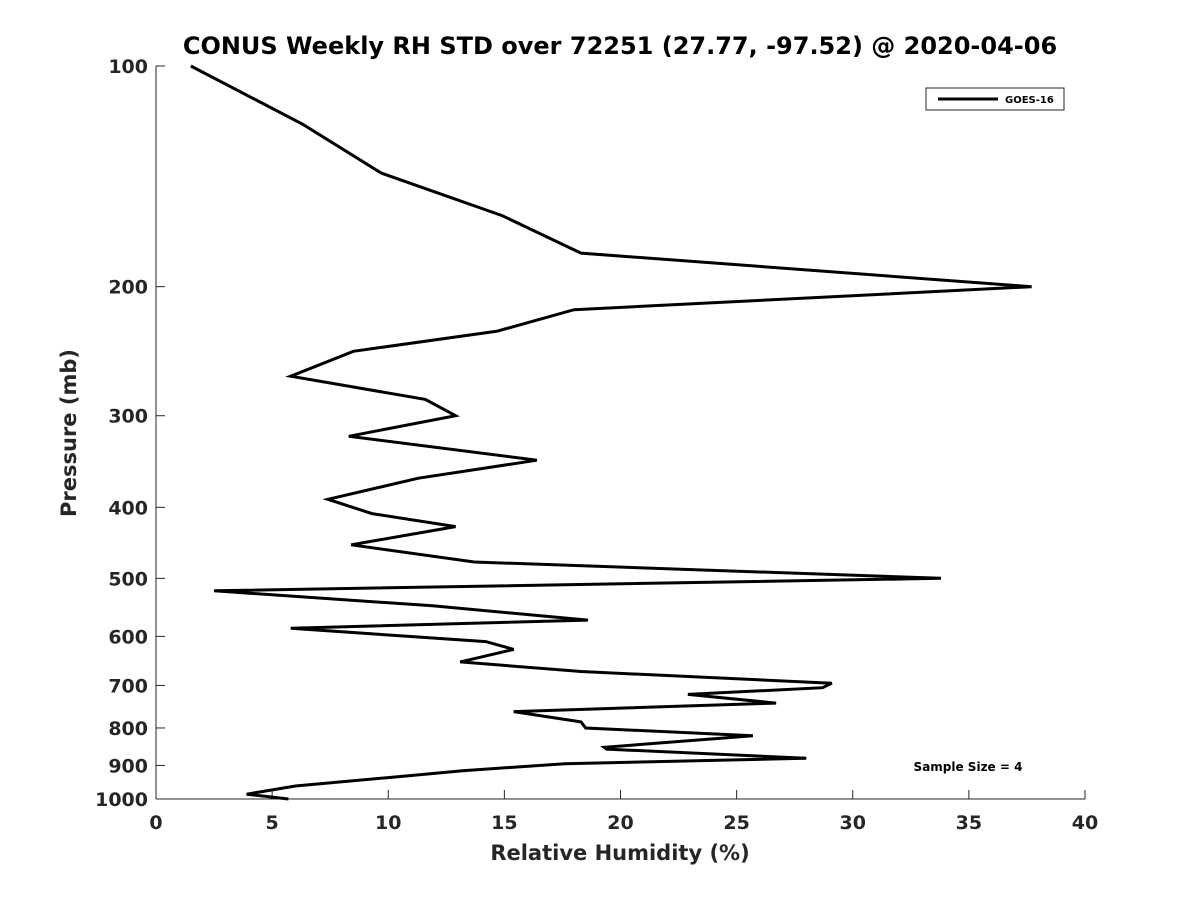 Image resolution: width=1200 pixels, height=900 pixels. Describe the element at coordinates (128, 686) in the screenshot. I see `y-tick-label: 700` at that location.